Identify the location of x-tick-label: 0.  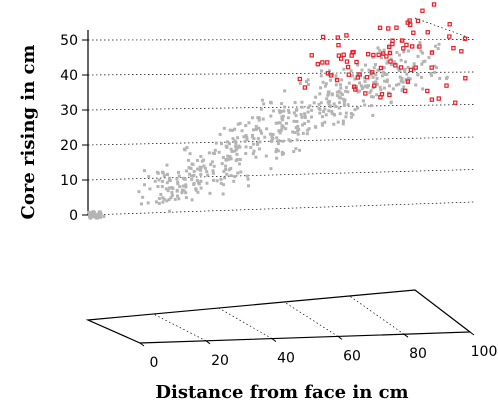
(154, 363).